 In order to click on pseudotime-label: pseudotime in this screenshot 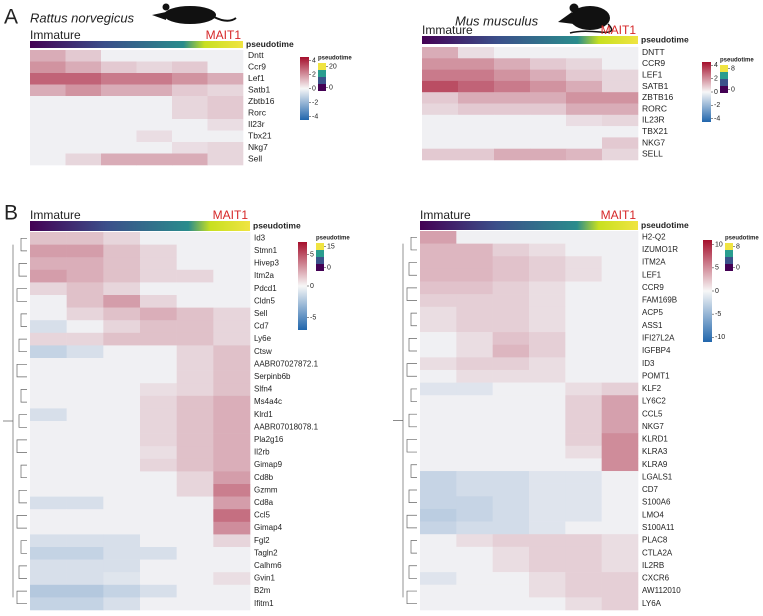, I will do `click(665, 39)`.